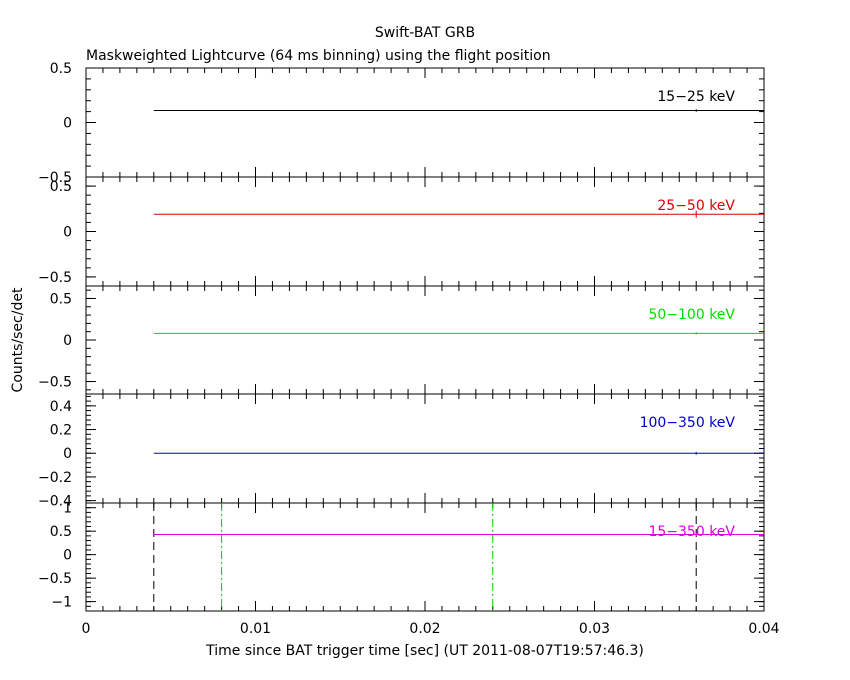 The image size is (850, 680). What do you see at coordinates (67, 556) in the screenshot?
I see `y-tick-label-15-350-kev: 0` at bounding box center [67, 556].